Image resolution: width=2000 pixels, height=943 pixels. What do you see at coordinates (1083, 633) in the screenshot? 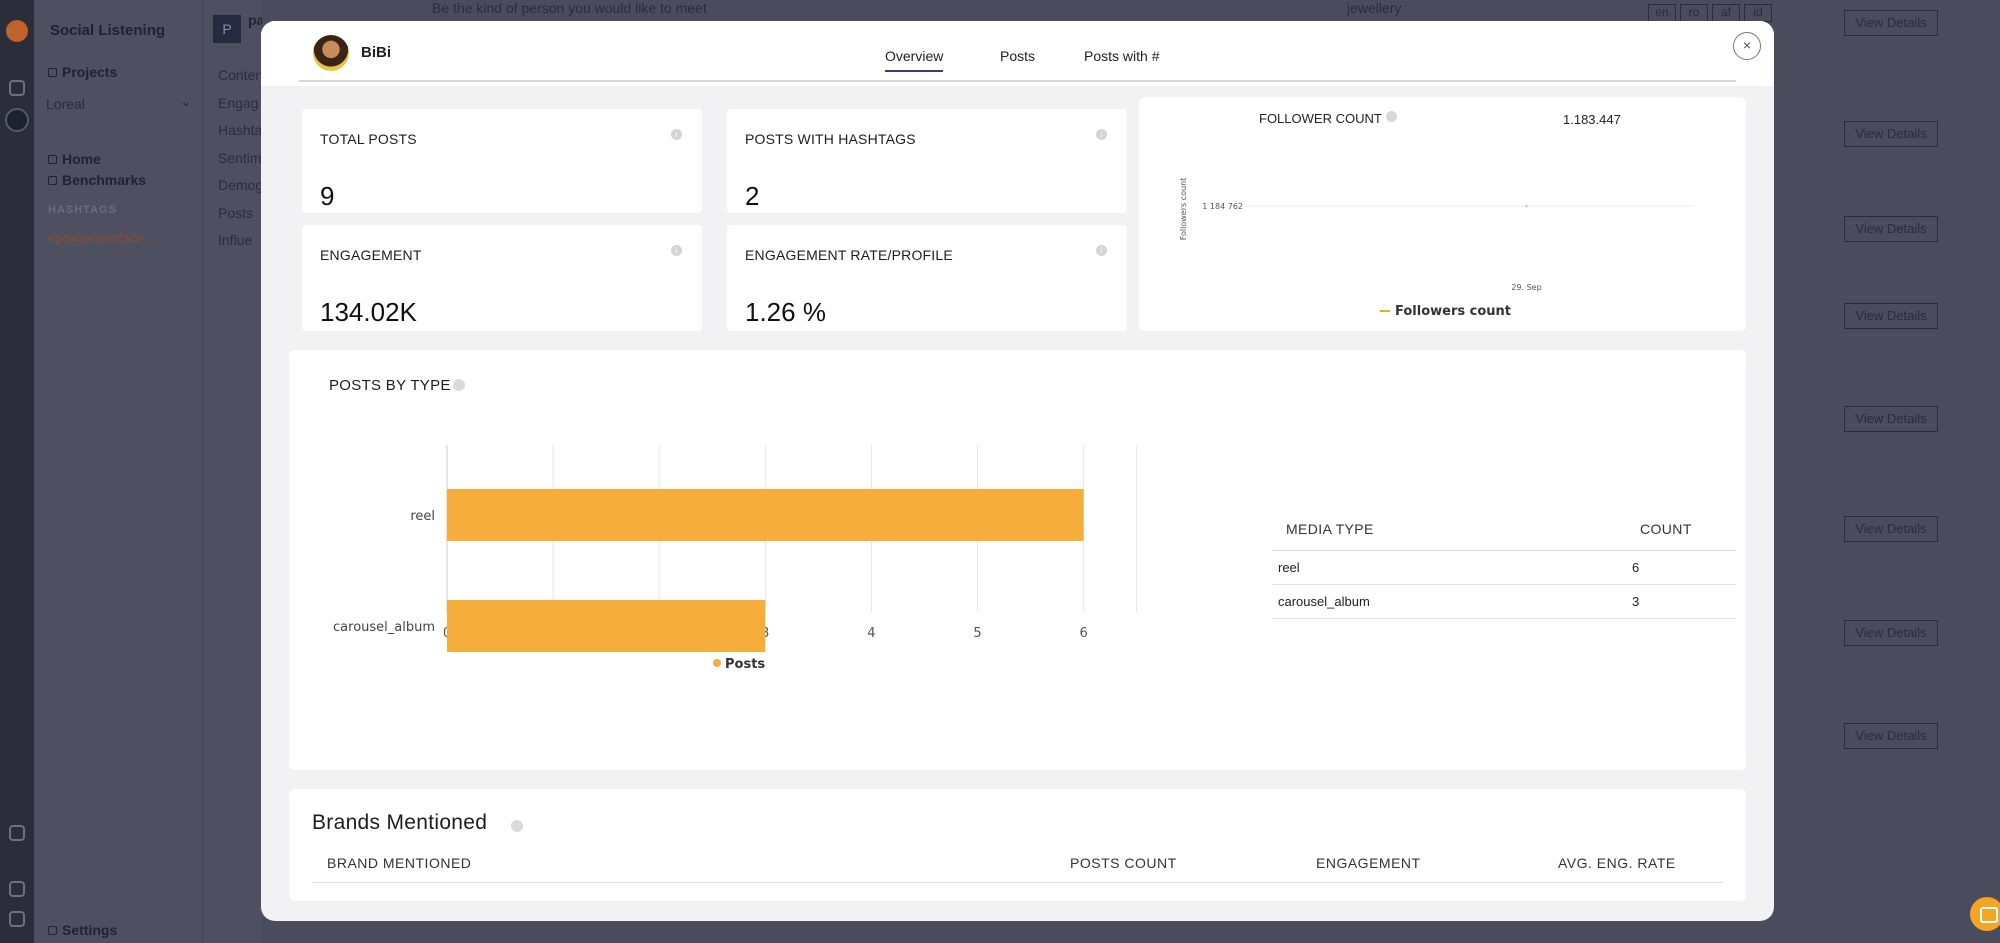
I see `x-tick-label: 6` at bounding box center [1083, 633].